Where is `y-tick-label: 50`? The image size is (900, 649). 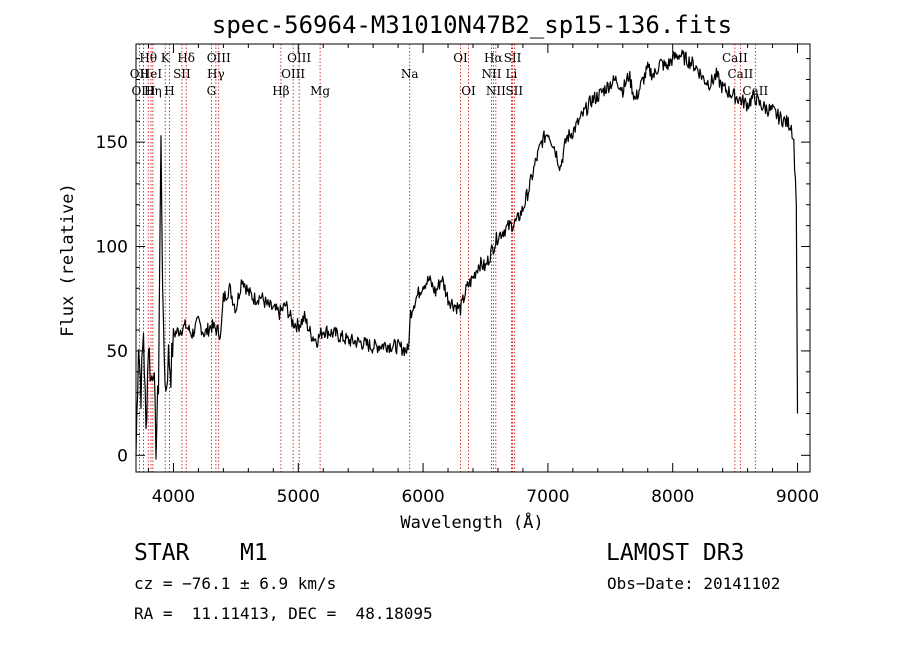 y-tick-label: 50 is located at coordinates (117, 352).